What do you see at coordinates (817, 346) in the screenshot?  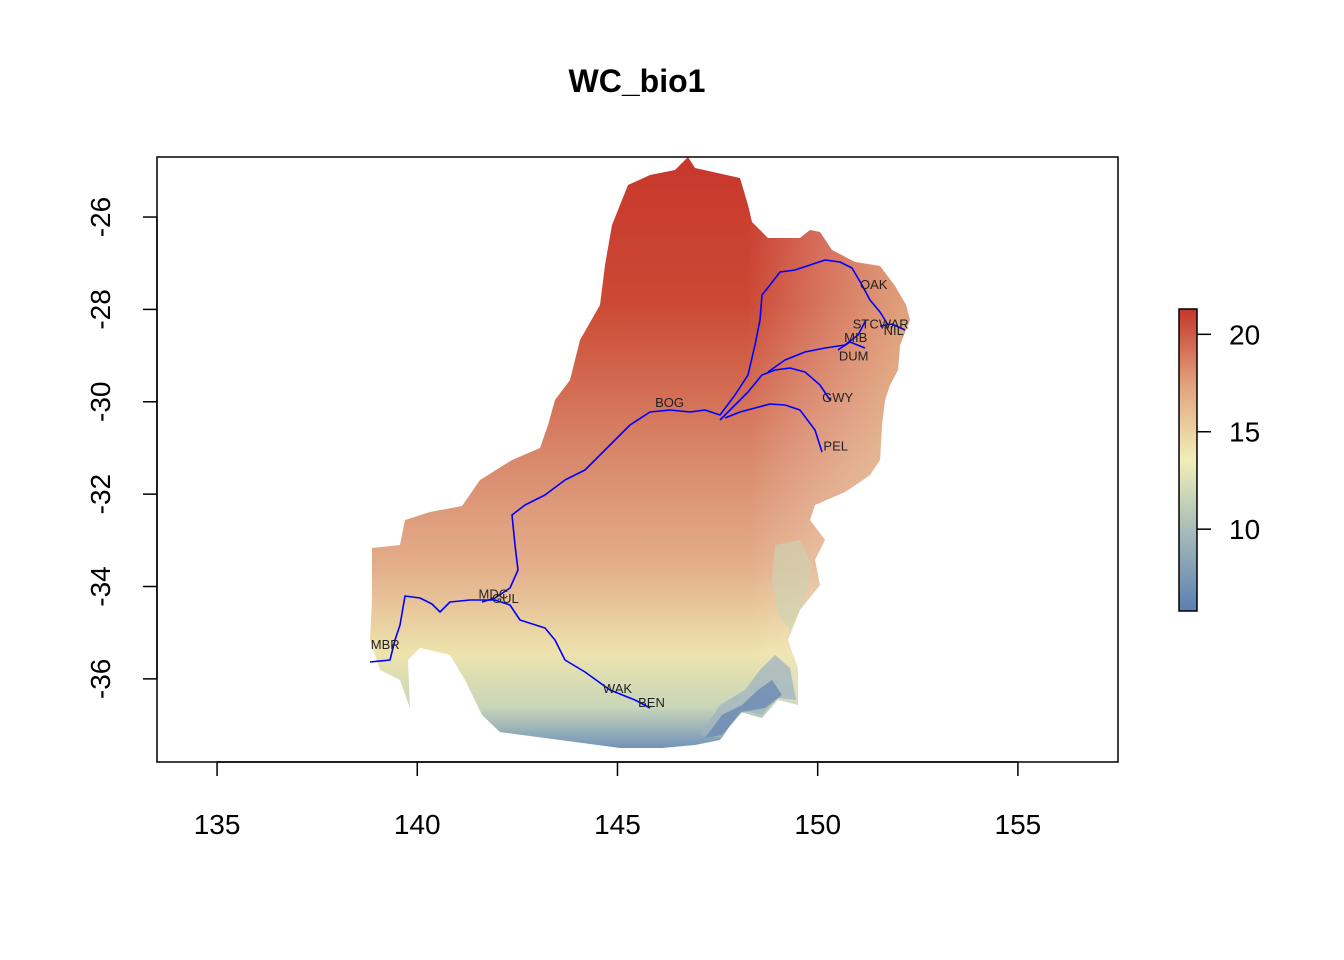 I see `river-macintyre` at bounding box center [817, 346].